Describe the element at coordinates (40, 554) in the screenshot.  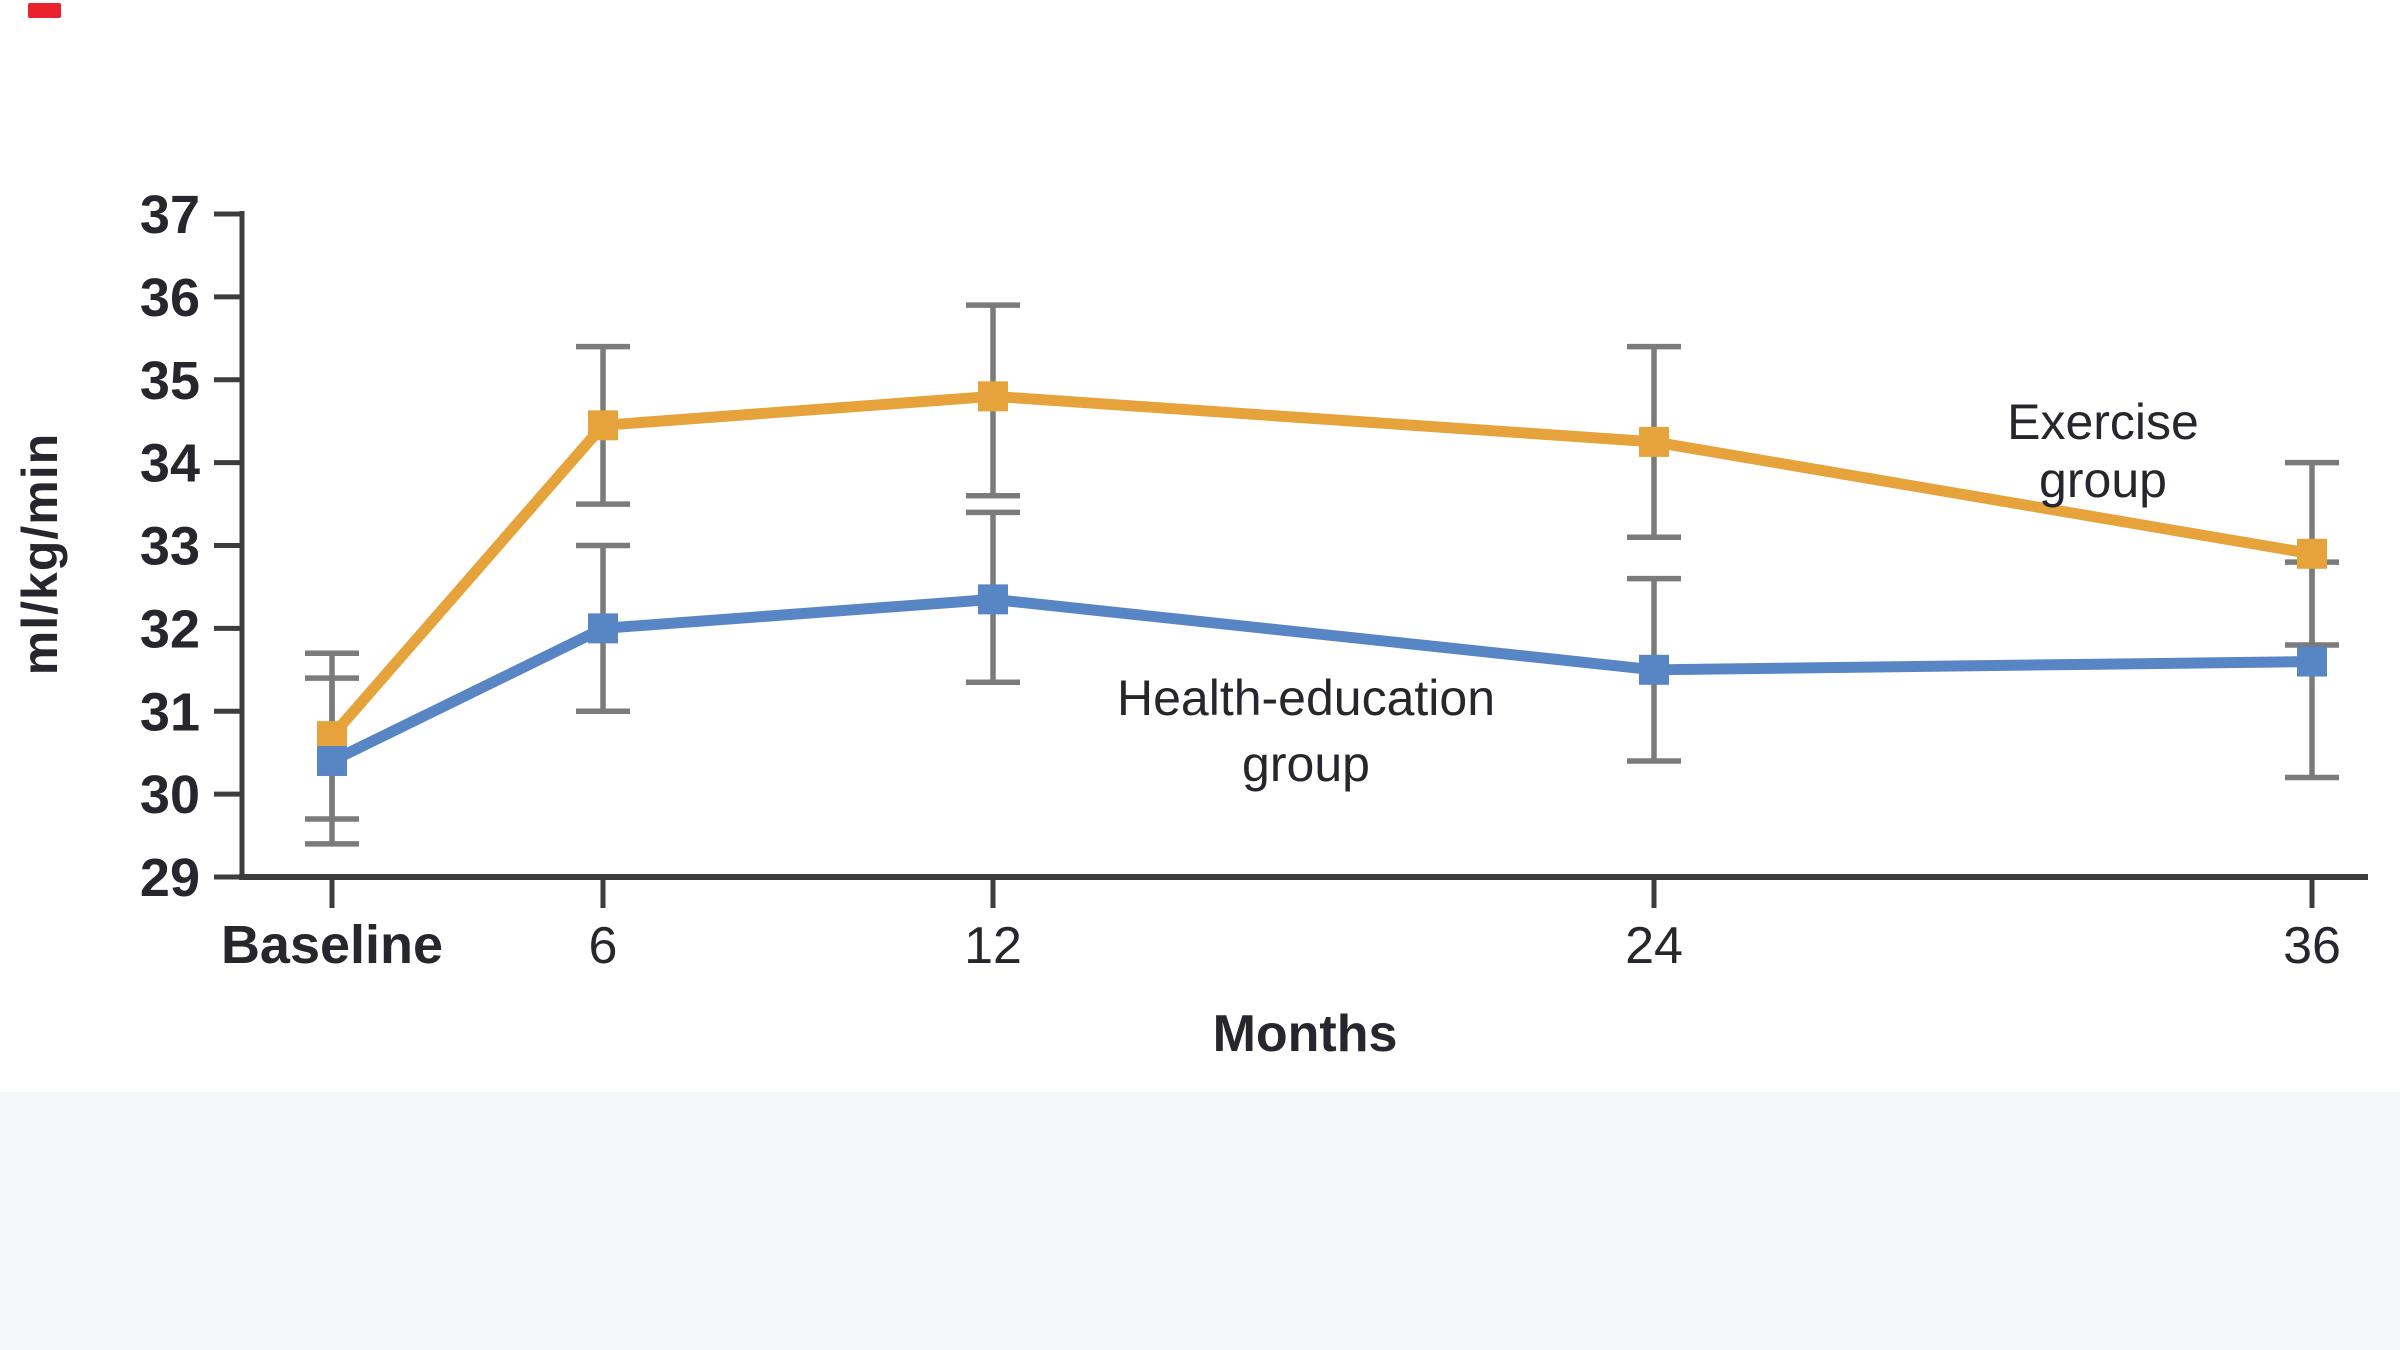
I see `y-axis-title: ml/kg/min` at that location.